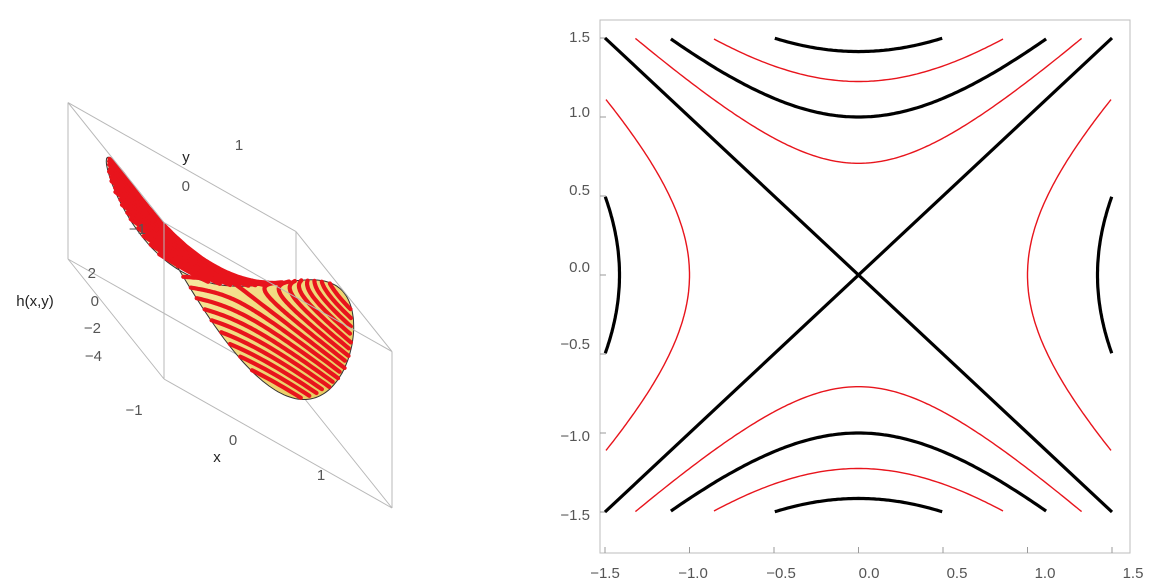  Describe the element at coordinates (781, 573) in the screenshot. I see `x-tick-label: −0.5` at that location.